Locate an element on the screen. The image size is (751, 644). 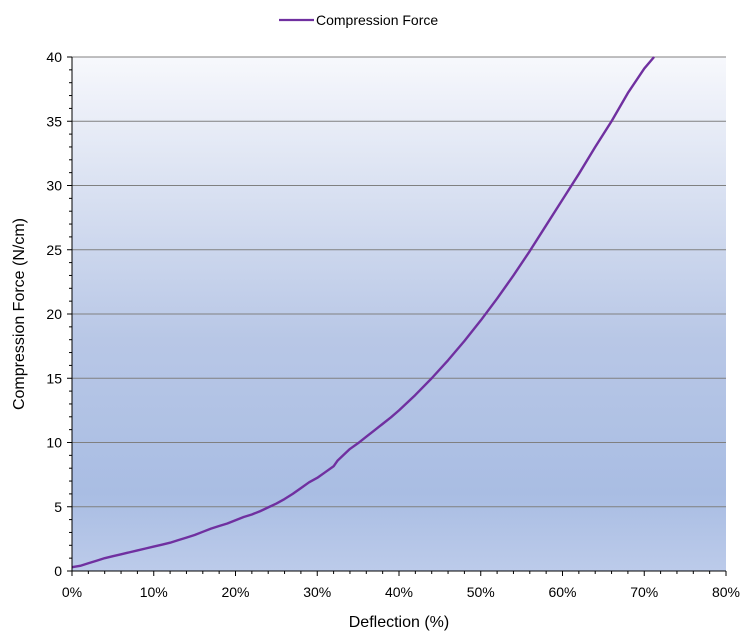
legend: Compression Force is located at coordinates (358, 20).